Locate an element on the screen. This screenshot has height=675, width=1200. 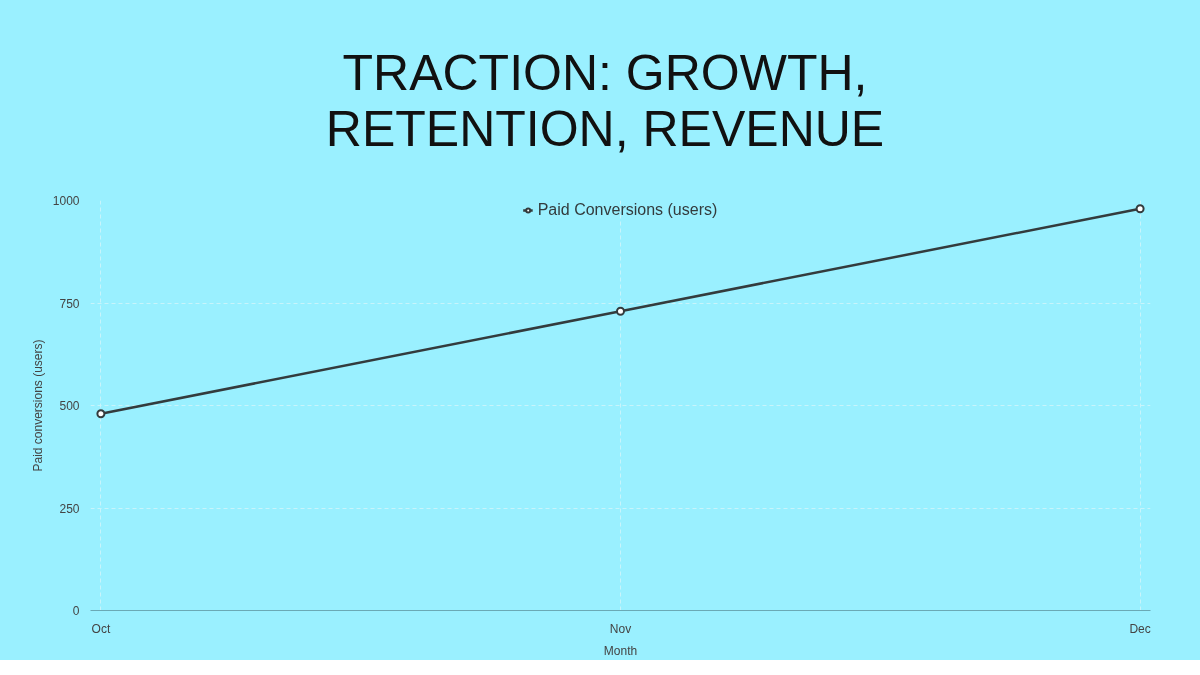
y-tick-label: 500 is located at coordinates (69, 406).